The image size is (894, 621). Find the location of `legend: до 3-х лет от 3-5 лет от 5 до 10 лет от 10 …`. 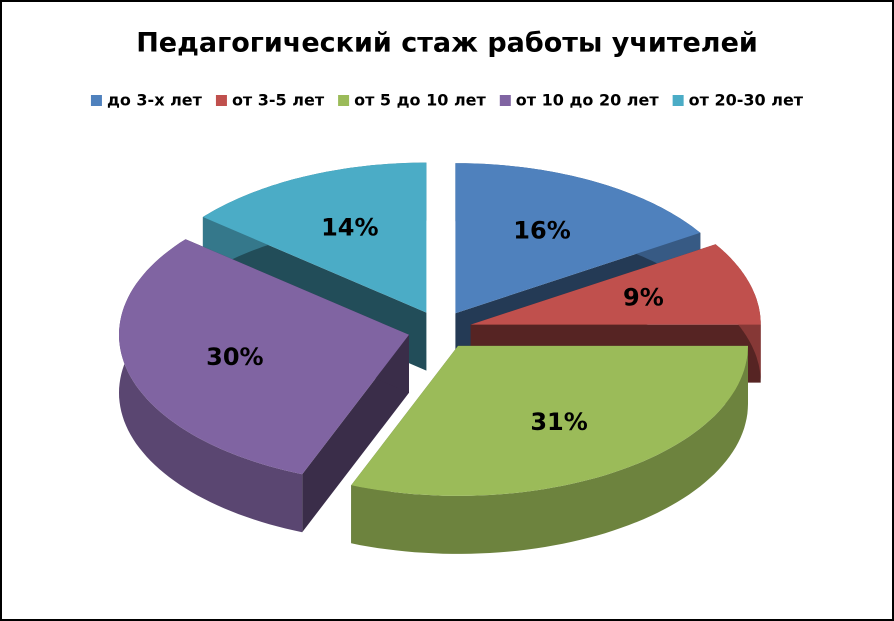

legend: до 3-х лет от 3-5 лет от 5 до 10 лет от 10 … is located at coordinates (447, 100).